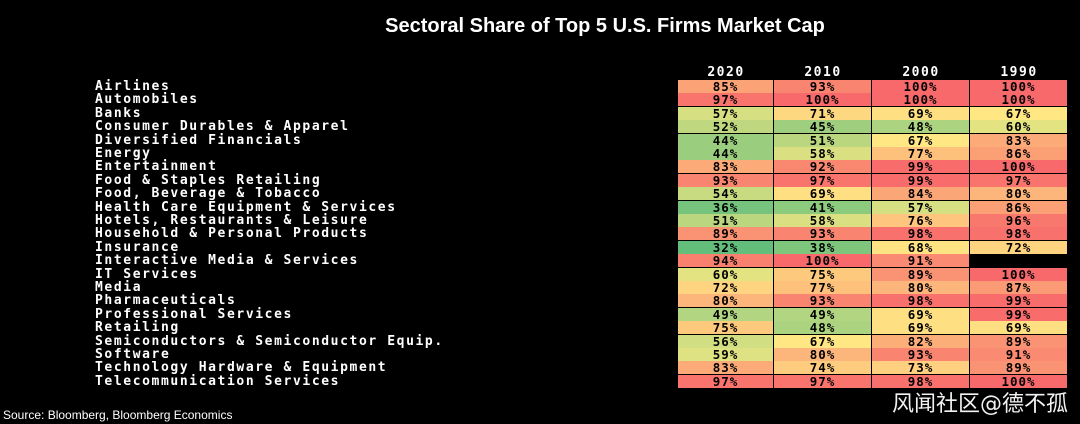 The height and width of the screenshot is (424, 1080). Describe the element at coordinates (119, 113) in the screenshot. I see `row-label: Banks` at that location.